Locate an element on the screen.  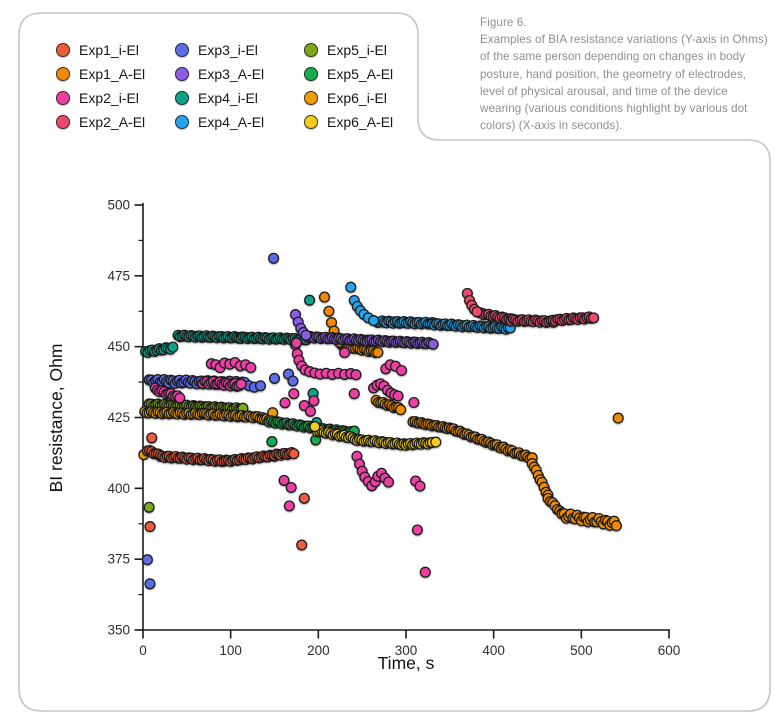
y-tick-label: 475 is located at coordinates (118, 275).